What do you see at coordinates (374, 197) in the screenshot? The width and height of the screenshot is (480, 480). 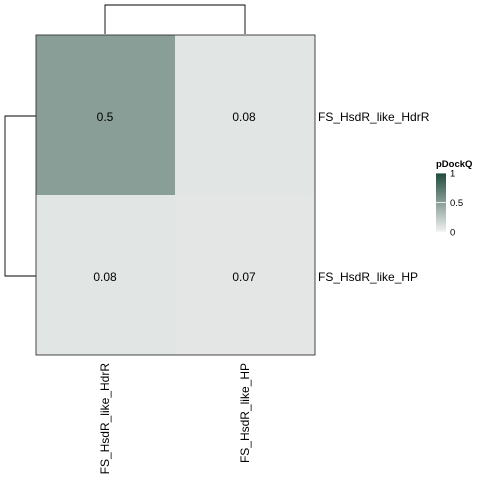 I see `row-labels: FS_HsdR_like_HdrR FS_HsdR_like_HP` at bounding box center [374, 197].